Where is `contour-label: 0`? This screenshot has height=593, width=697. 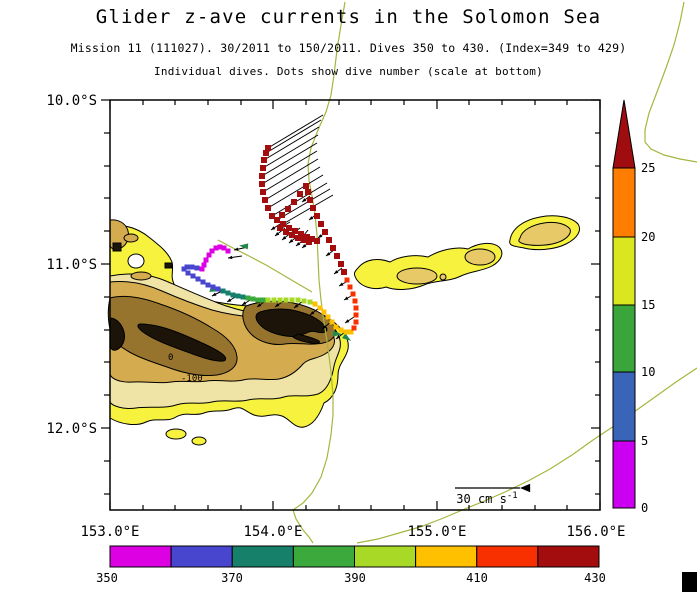 contour-label: 0 is located at coordinates (170, 358).